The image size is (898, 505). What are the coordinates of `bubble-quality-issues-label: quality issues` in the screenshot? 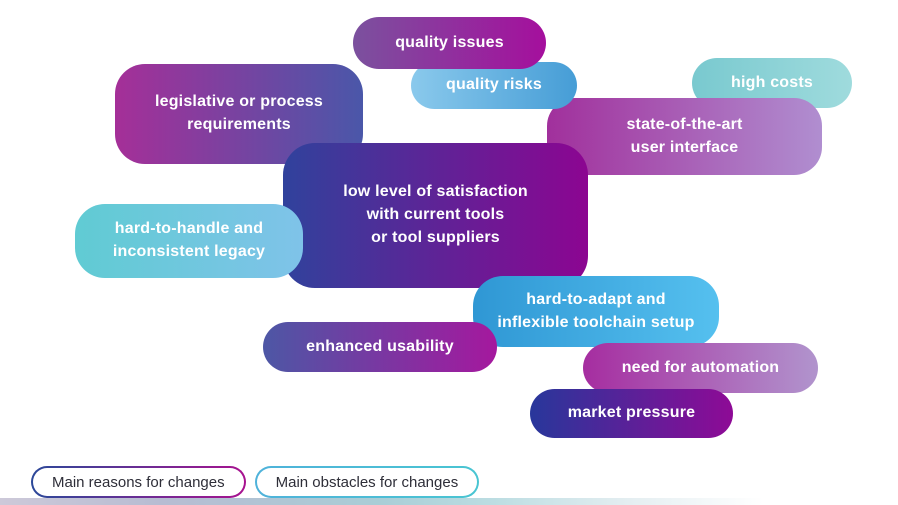 It's located at (449, 42).